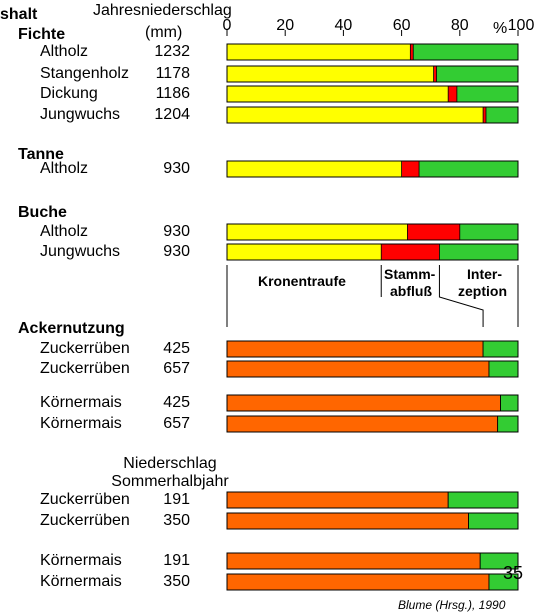 The width and height of the screenshot is (544, 614). Describe the element at coordinates (285, 25) in the screenshot. I see `x-tick-label: 20` at that location.